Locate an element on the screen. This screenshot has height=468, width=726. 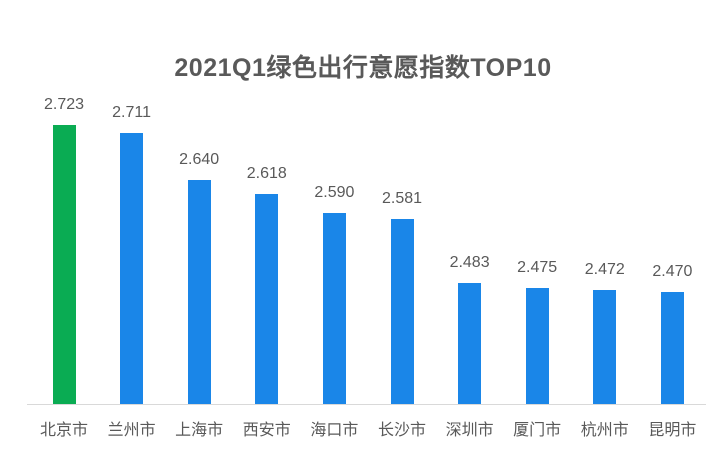
bar-value-label: 2.472 is located at coordinates (604, 269).